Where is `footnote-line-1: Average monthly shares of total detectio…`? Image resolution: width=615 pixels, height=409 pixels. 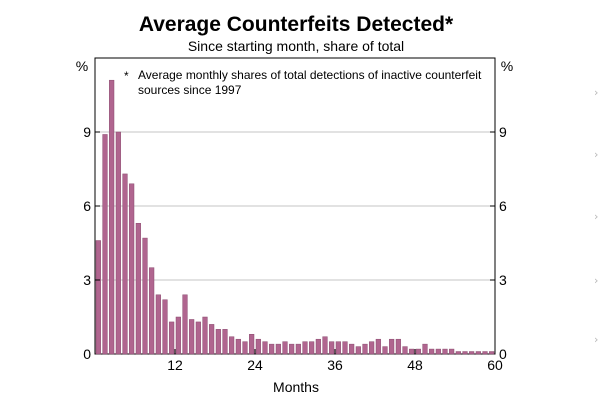 footnote-line-1: Average monthly shares of total detectio… is located at coordinates (310, 75).